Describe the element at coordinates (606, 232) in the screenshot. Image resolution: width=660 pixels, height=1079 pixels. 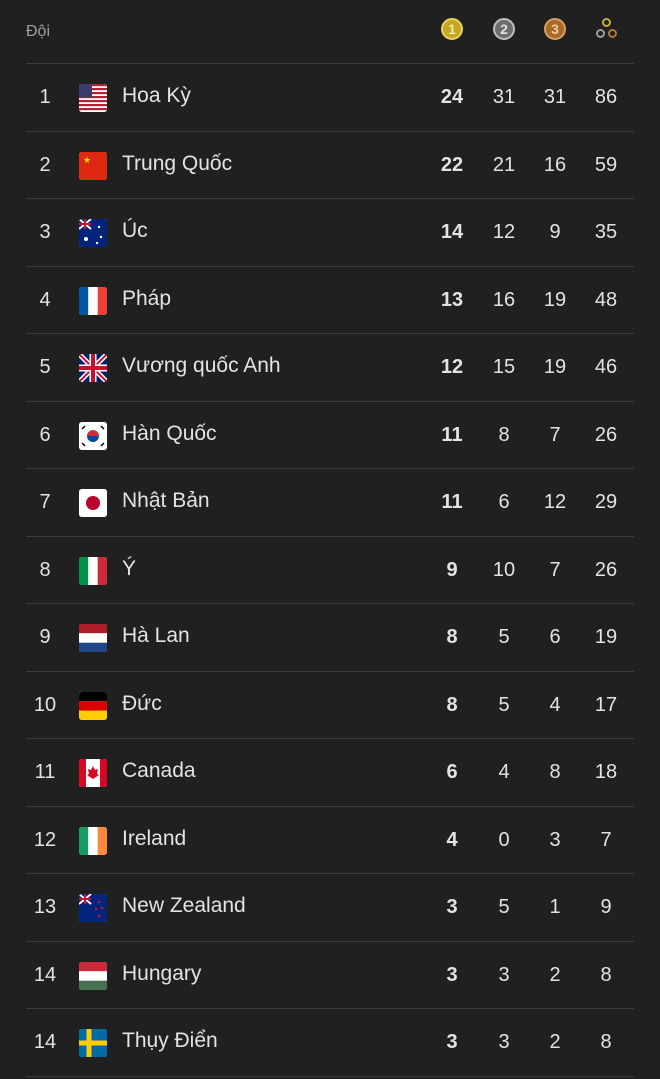
I see `total-count: 35` at that location.